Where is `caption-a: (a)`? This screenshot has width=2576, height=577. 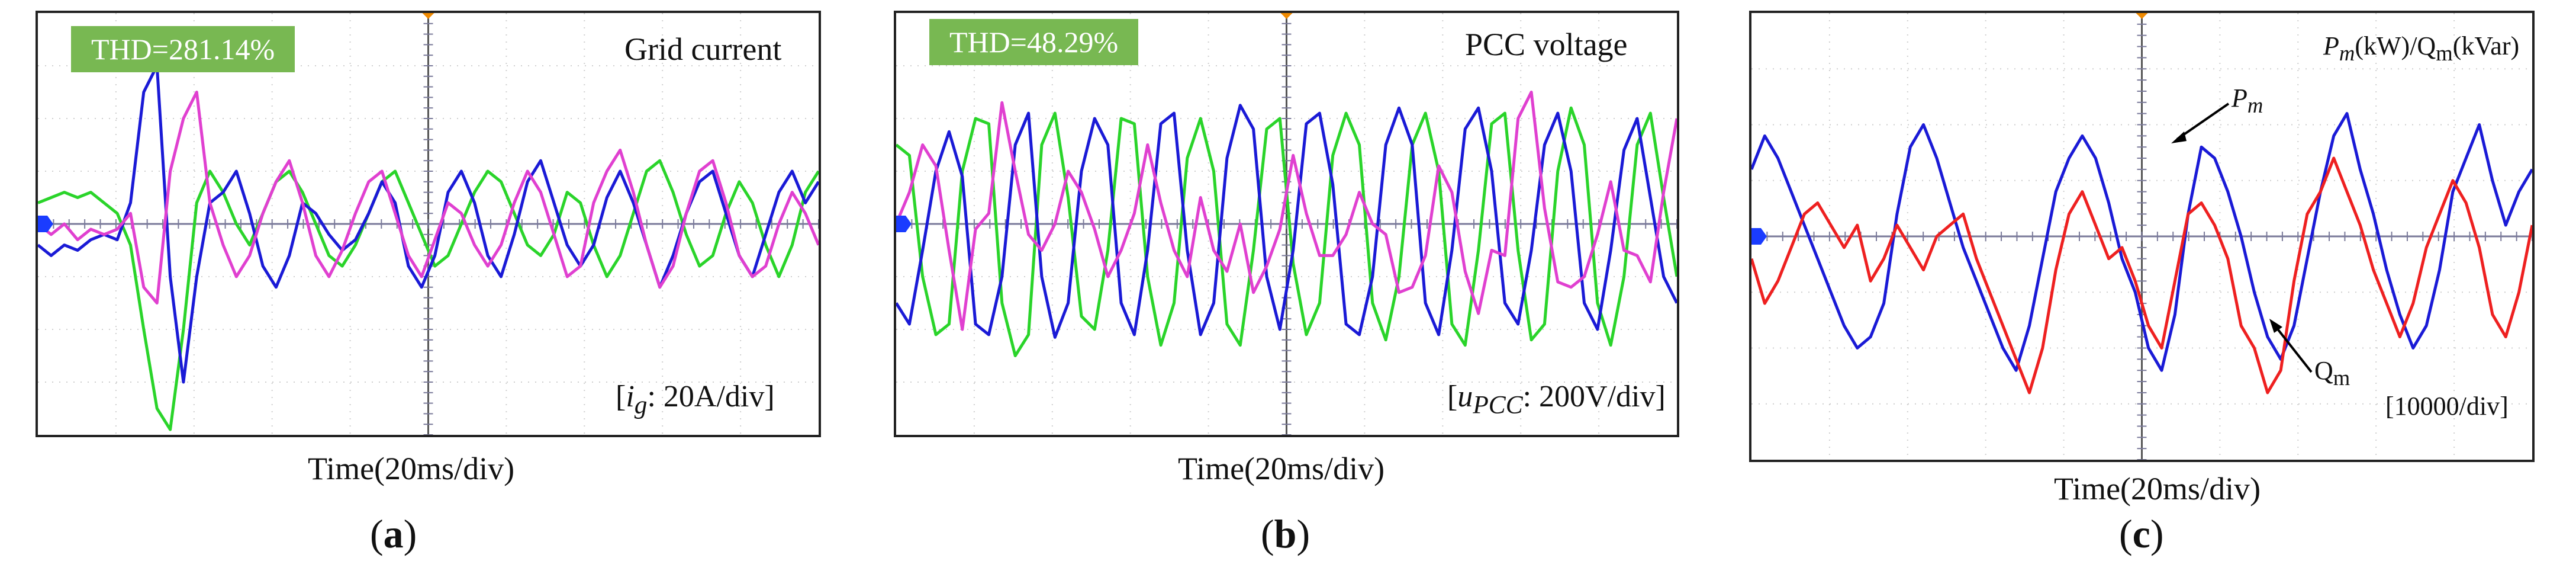 caption-a: (a) is located at coordinates (393, 533).